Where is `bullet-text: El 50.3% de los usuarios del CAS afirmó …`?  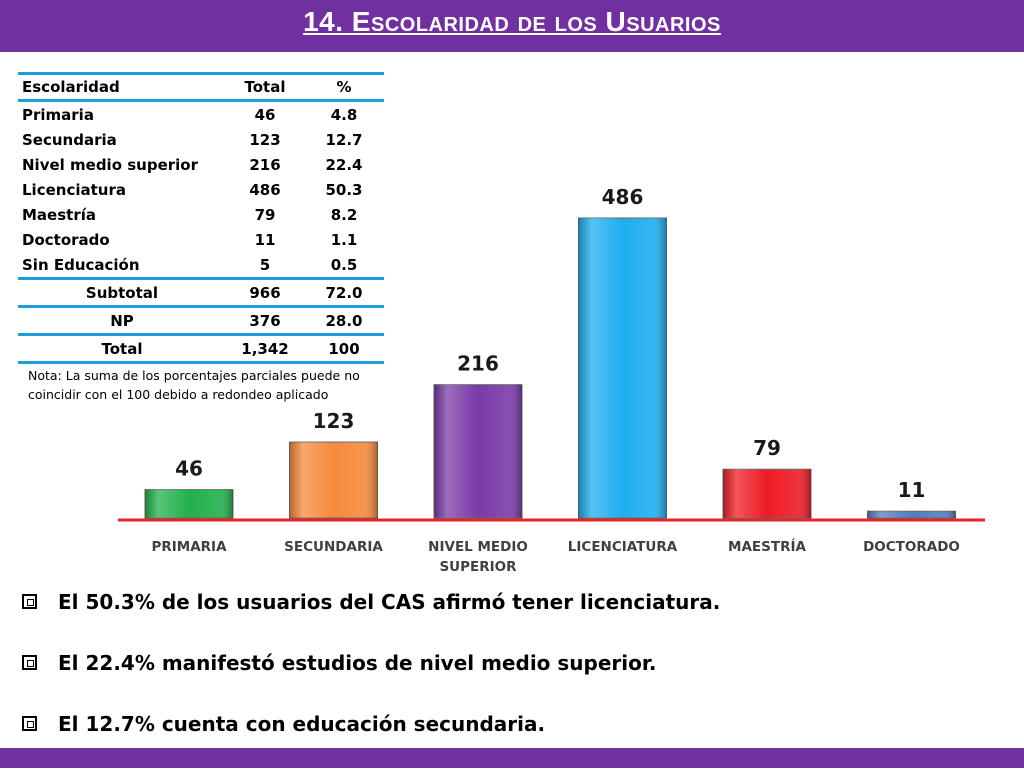
bullet-text: El 50.3% de los usuarios del CAS afirmó … is located at coordinates (389, 602).